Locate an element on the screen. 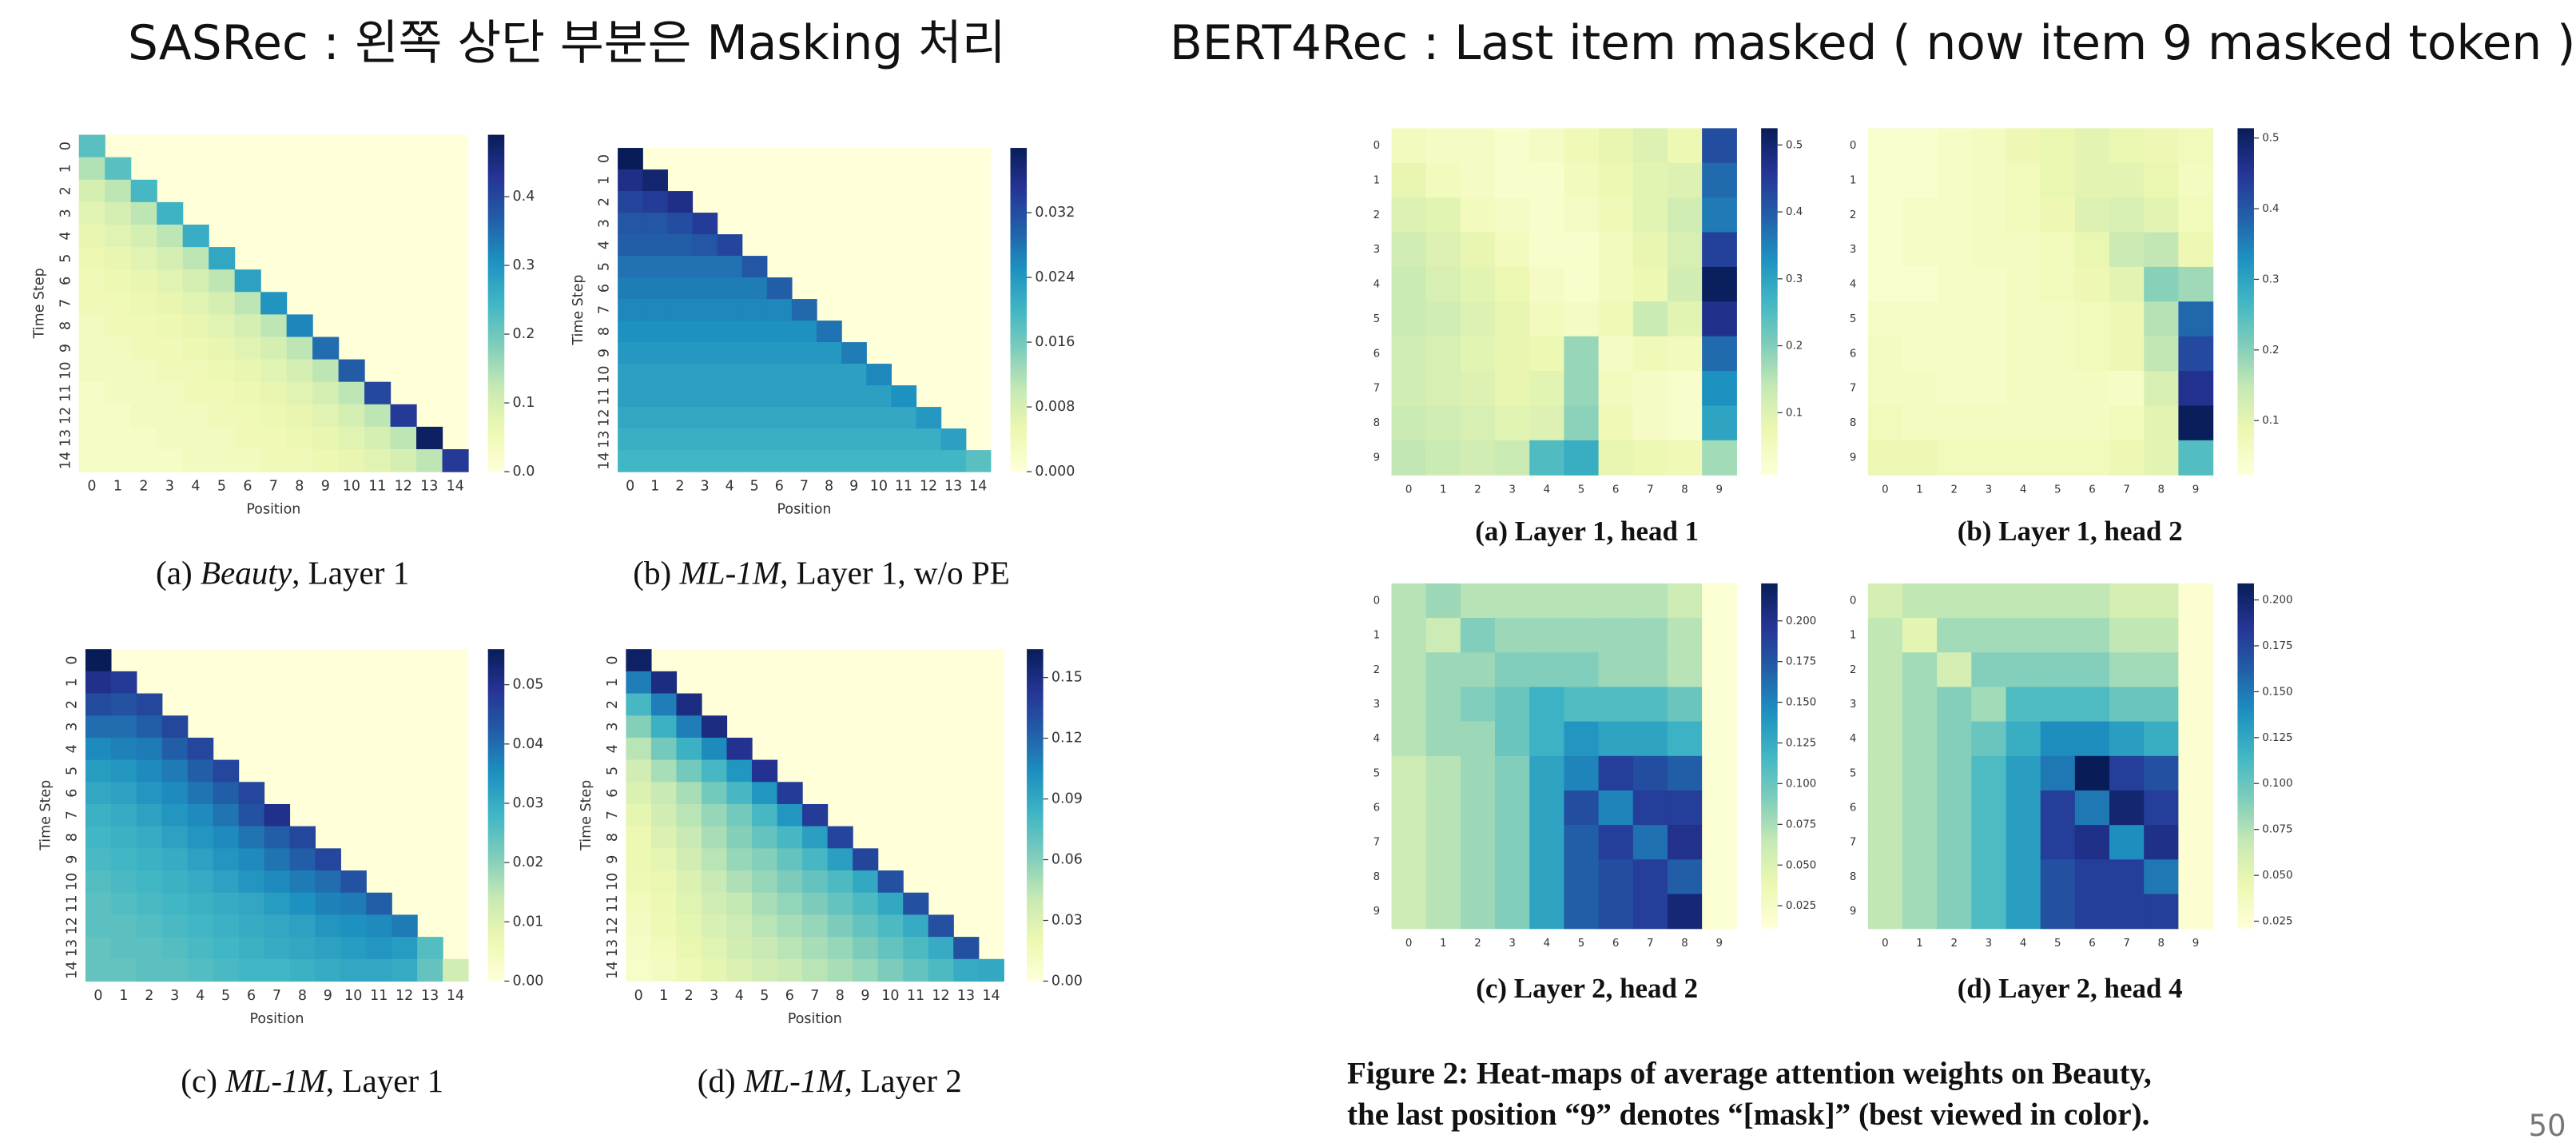  x-tick-label: 14 is located at coordinates (991, 996).